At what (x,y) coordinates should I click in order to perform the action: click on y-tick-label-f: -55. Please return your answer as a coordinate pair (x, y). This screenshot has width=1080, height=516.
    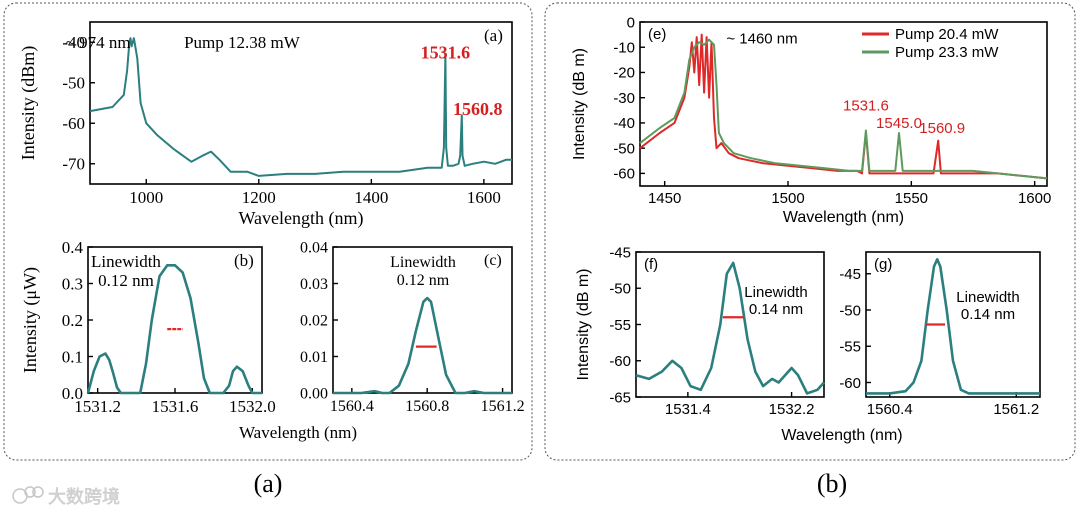
    Looking at the image, I should click on (620, 325).